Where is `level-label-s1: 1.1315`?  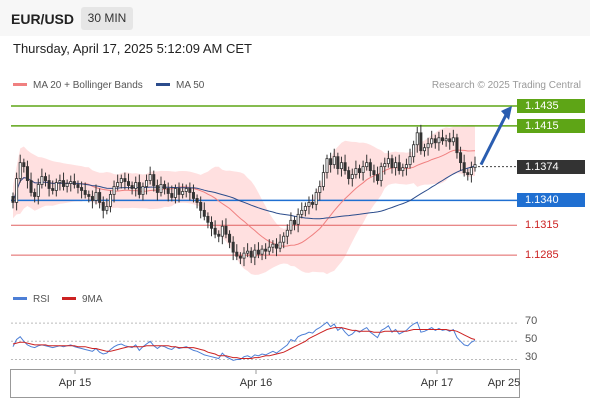 level-label-s1: 1.1315 is located at coordinates (542, 225).